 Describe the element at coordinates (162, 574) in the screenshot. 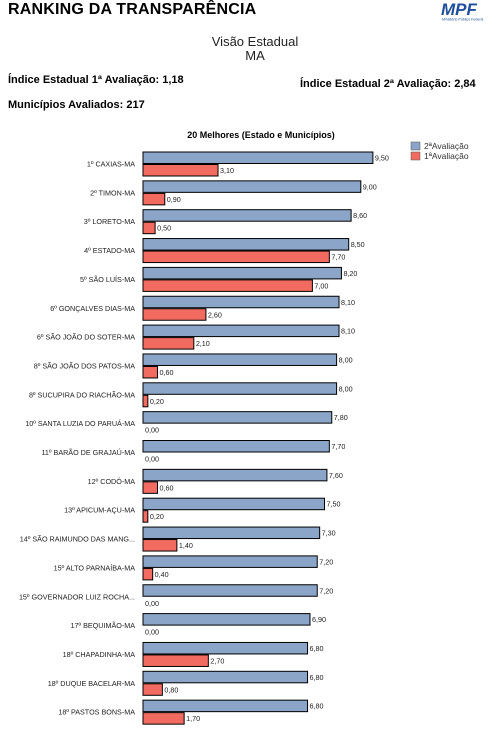

I see `value-label-1a-avaliacao: 0,40` at that location.